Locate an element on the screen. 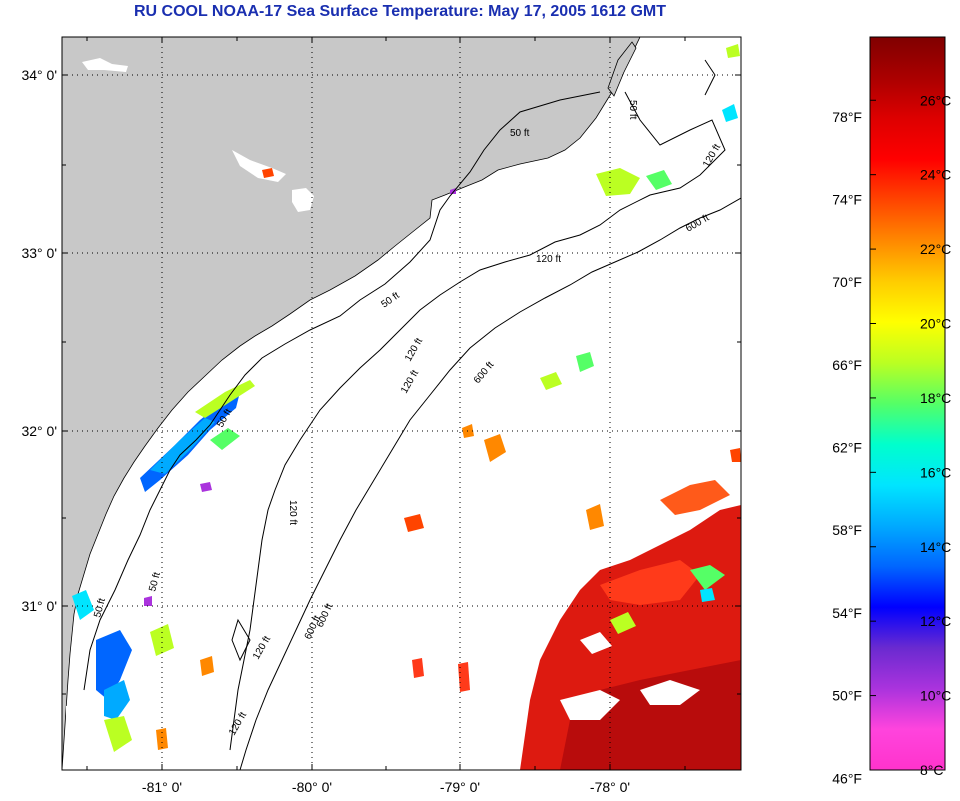 Image resolution: width=960 pixels, height=801 pixels. colorbar-f-label: 50°F is located at coordinates (847, 696).